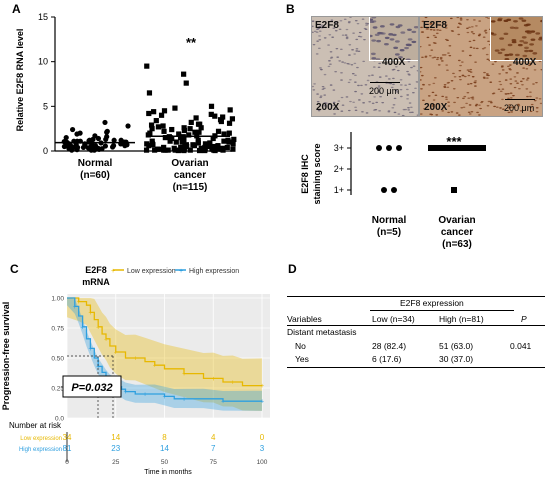  I want to click on y-tick-label: 0.0, so click(59, 419).